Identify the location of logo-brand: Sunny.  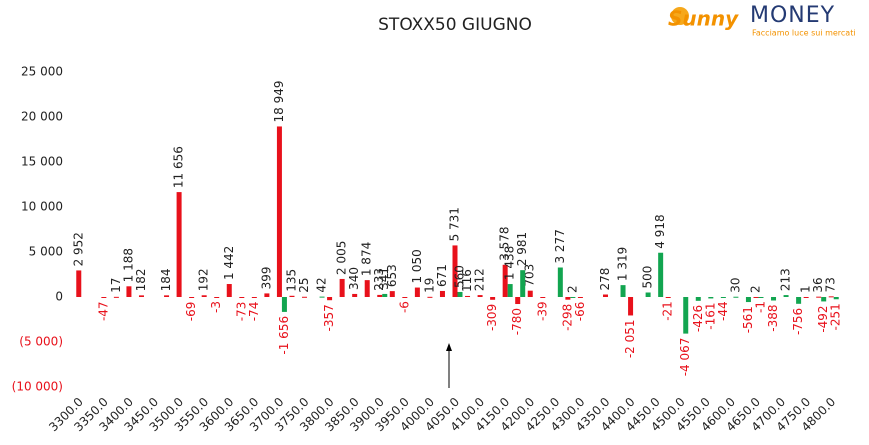
(703, 19).